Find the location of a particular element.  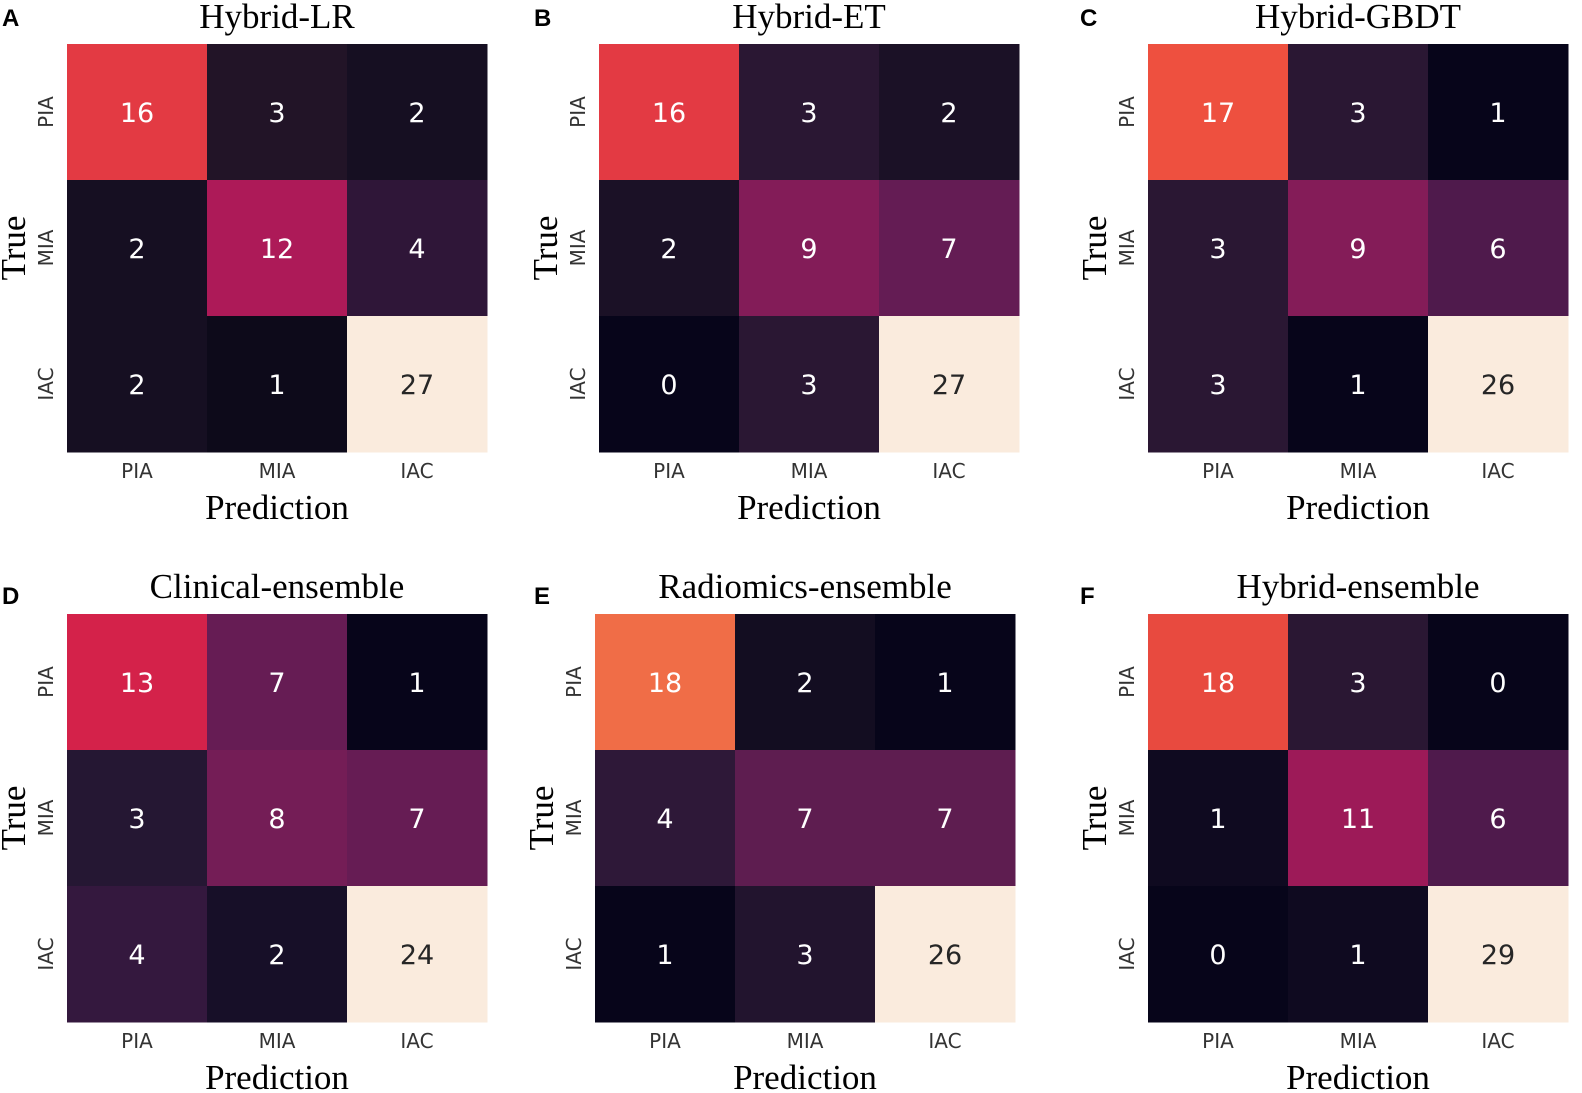

cell-value-label: 7 is located at coordinates (944, 819).